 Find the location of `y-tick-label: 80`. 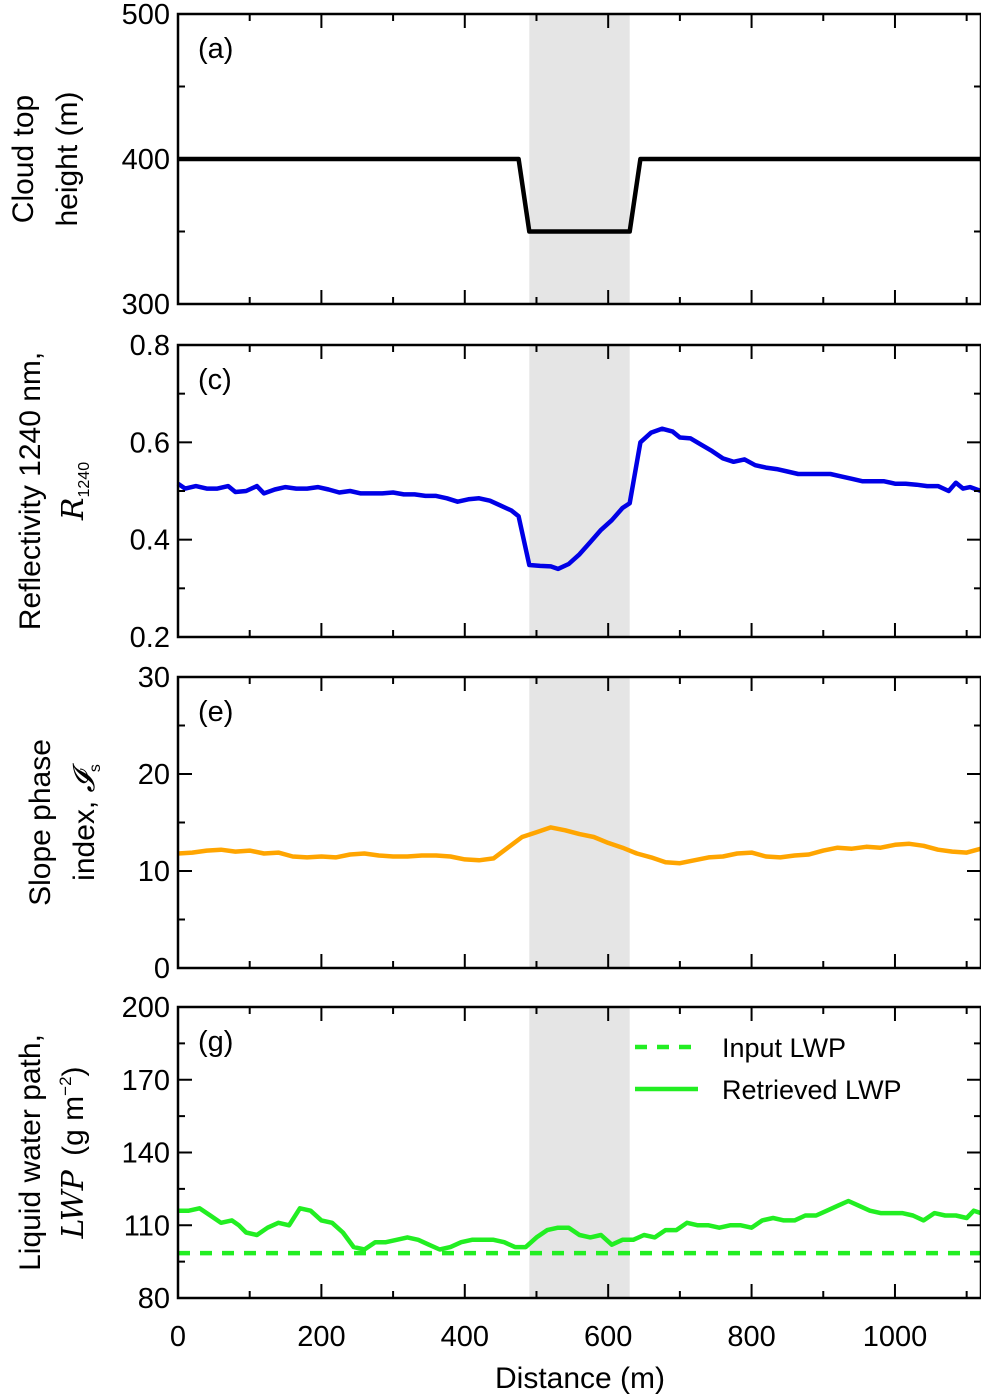

y-tick-label: 80 is located at coordinates (154, 1299).